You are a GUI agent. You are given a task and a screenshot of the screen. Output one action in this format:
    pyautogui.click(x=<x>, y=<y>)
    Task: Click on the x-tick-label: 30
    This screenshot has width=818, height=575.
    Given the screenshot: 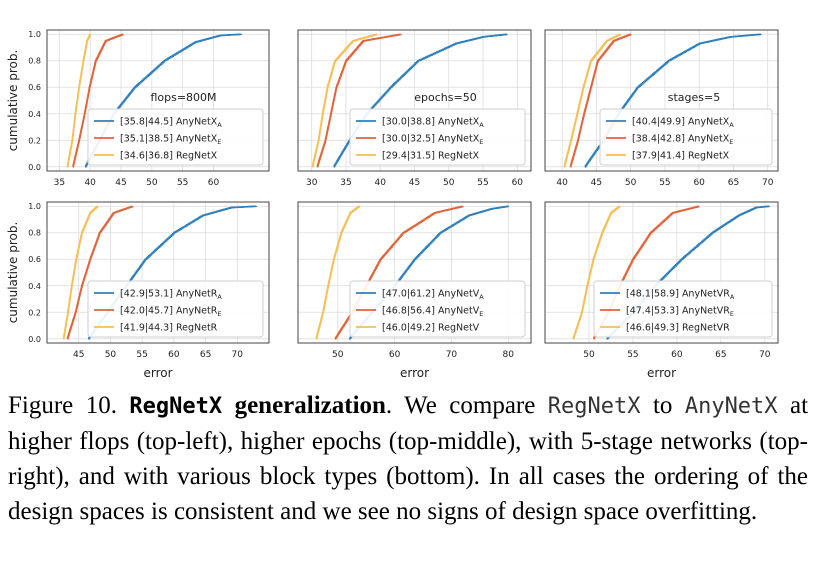 What is the action you would take?
    pyautogui.click(x=312, y=183)
    